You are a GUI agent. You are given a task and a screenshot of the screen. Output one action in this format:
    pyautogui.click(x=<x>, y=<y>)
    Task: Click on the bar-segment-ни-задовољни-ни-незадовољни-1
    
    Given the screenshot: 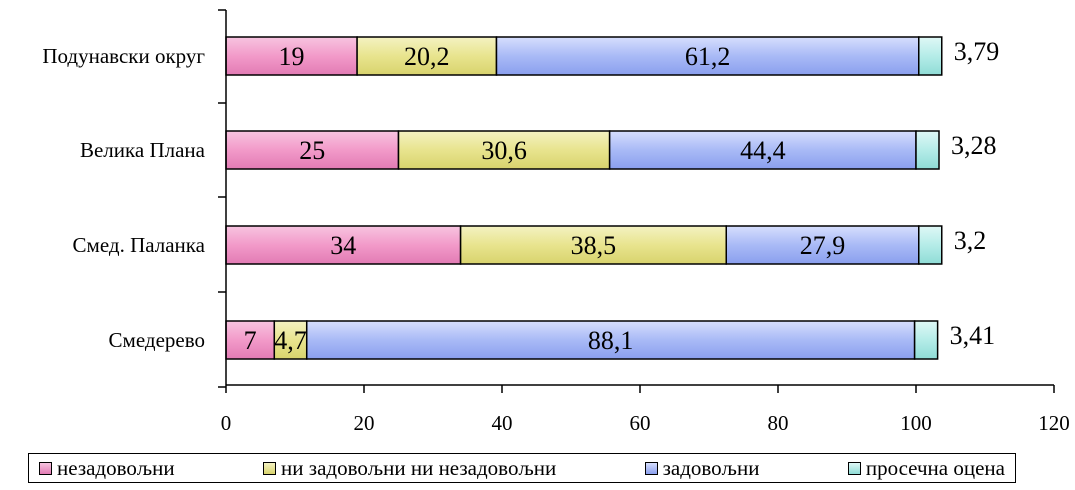 What is the action you would take?
    pyautogui.click(x=504, y=150)
    